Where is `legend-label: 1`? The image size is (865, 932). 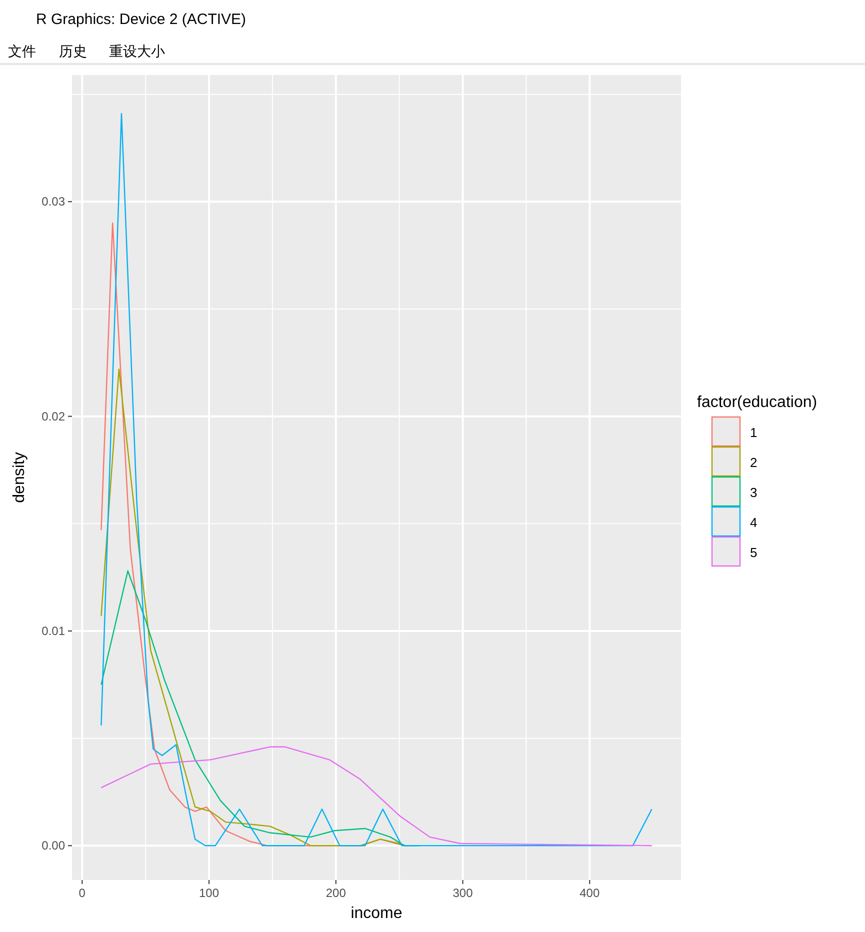 legend-label: 1 is located at coordinates (754, 432).